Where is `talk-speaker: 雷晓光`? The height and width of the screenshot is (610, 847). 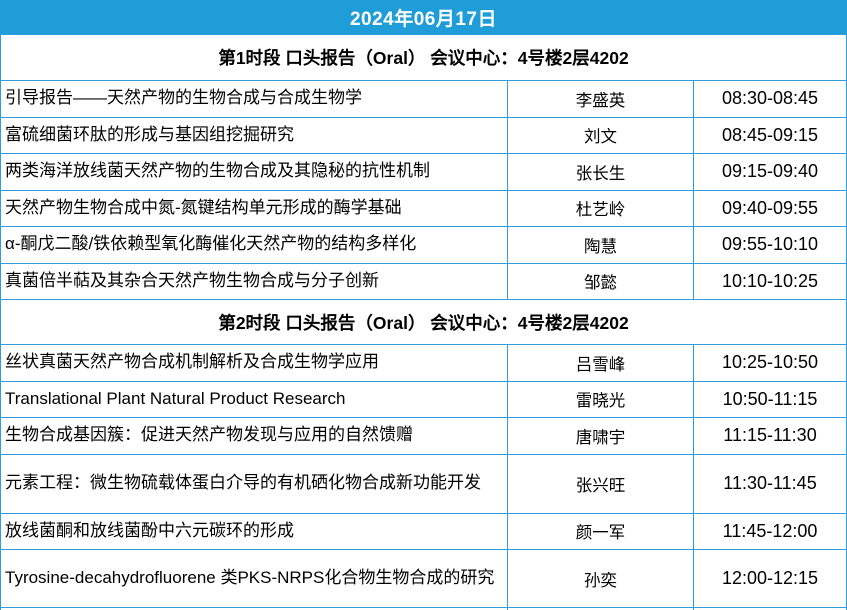
talk-speaker: 雷晓光 is located at coordinates (600, 399).